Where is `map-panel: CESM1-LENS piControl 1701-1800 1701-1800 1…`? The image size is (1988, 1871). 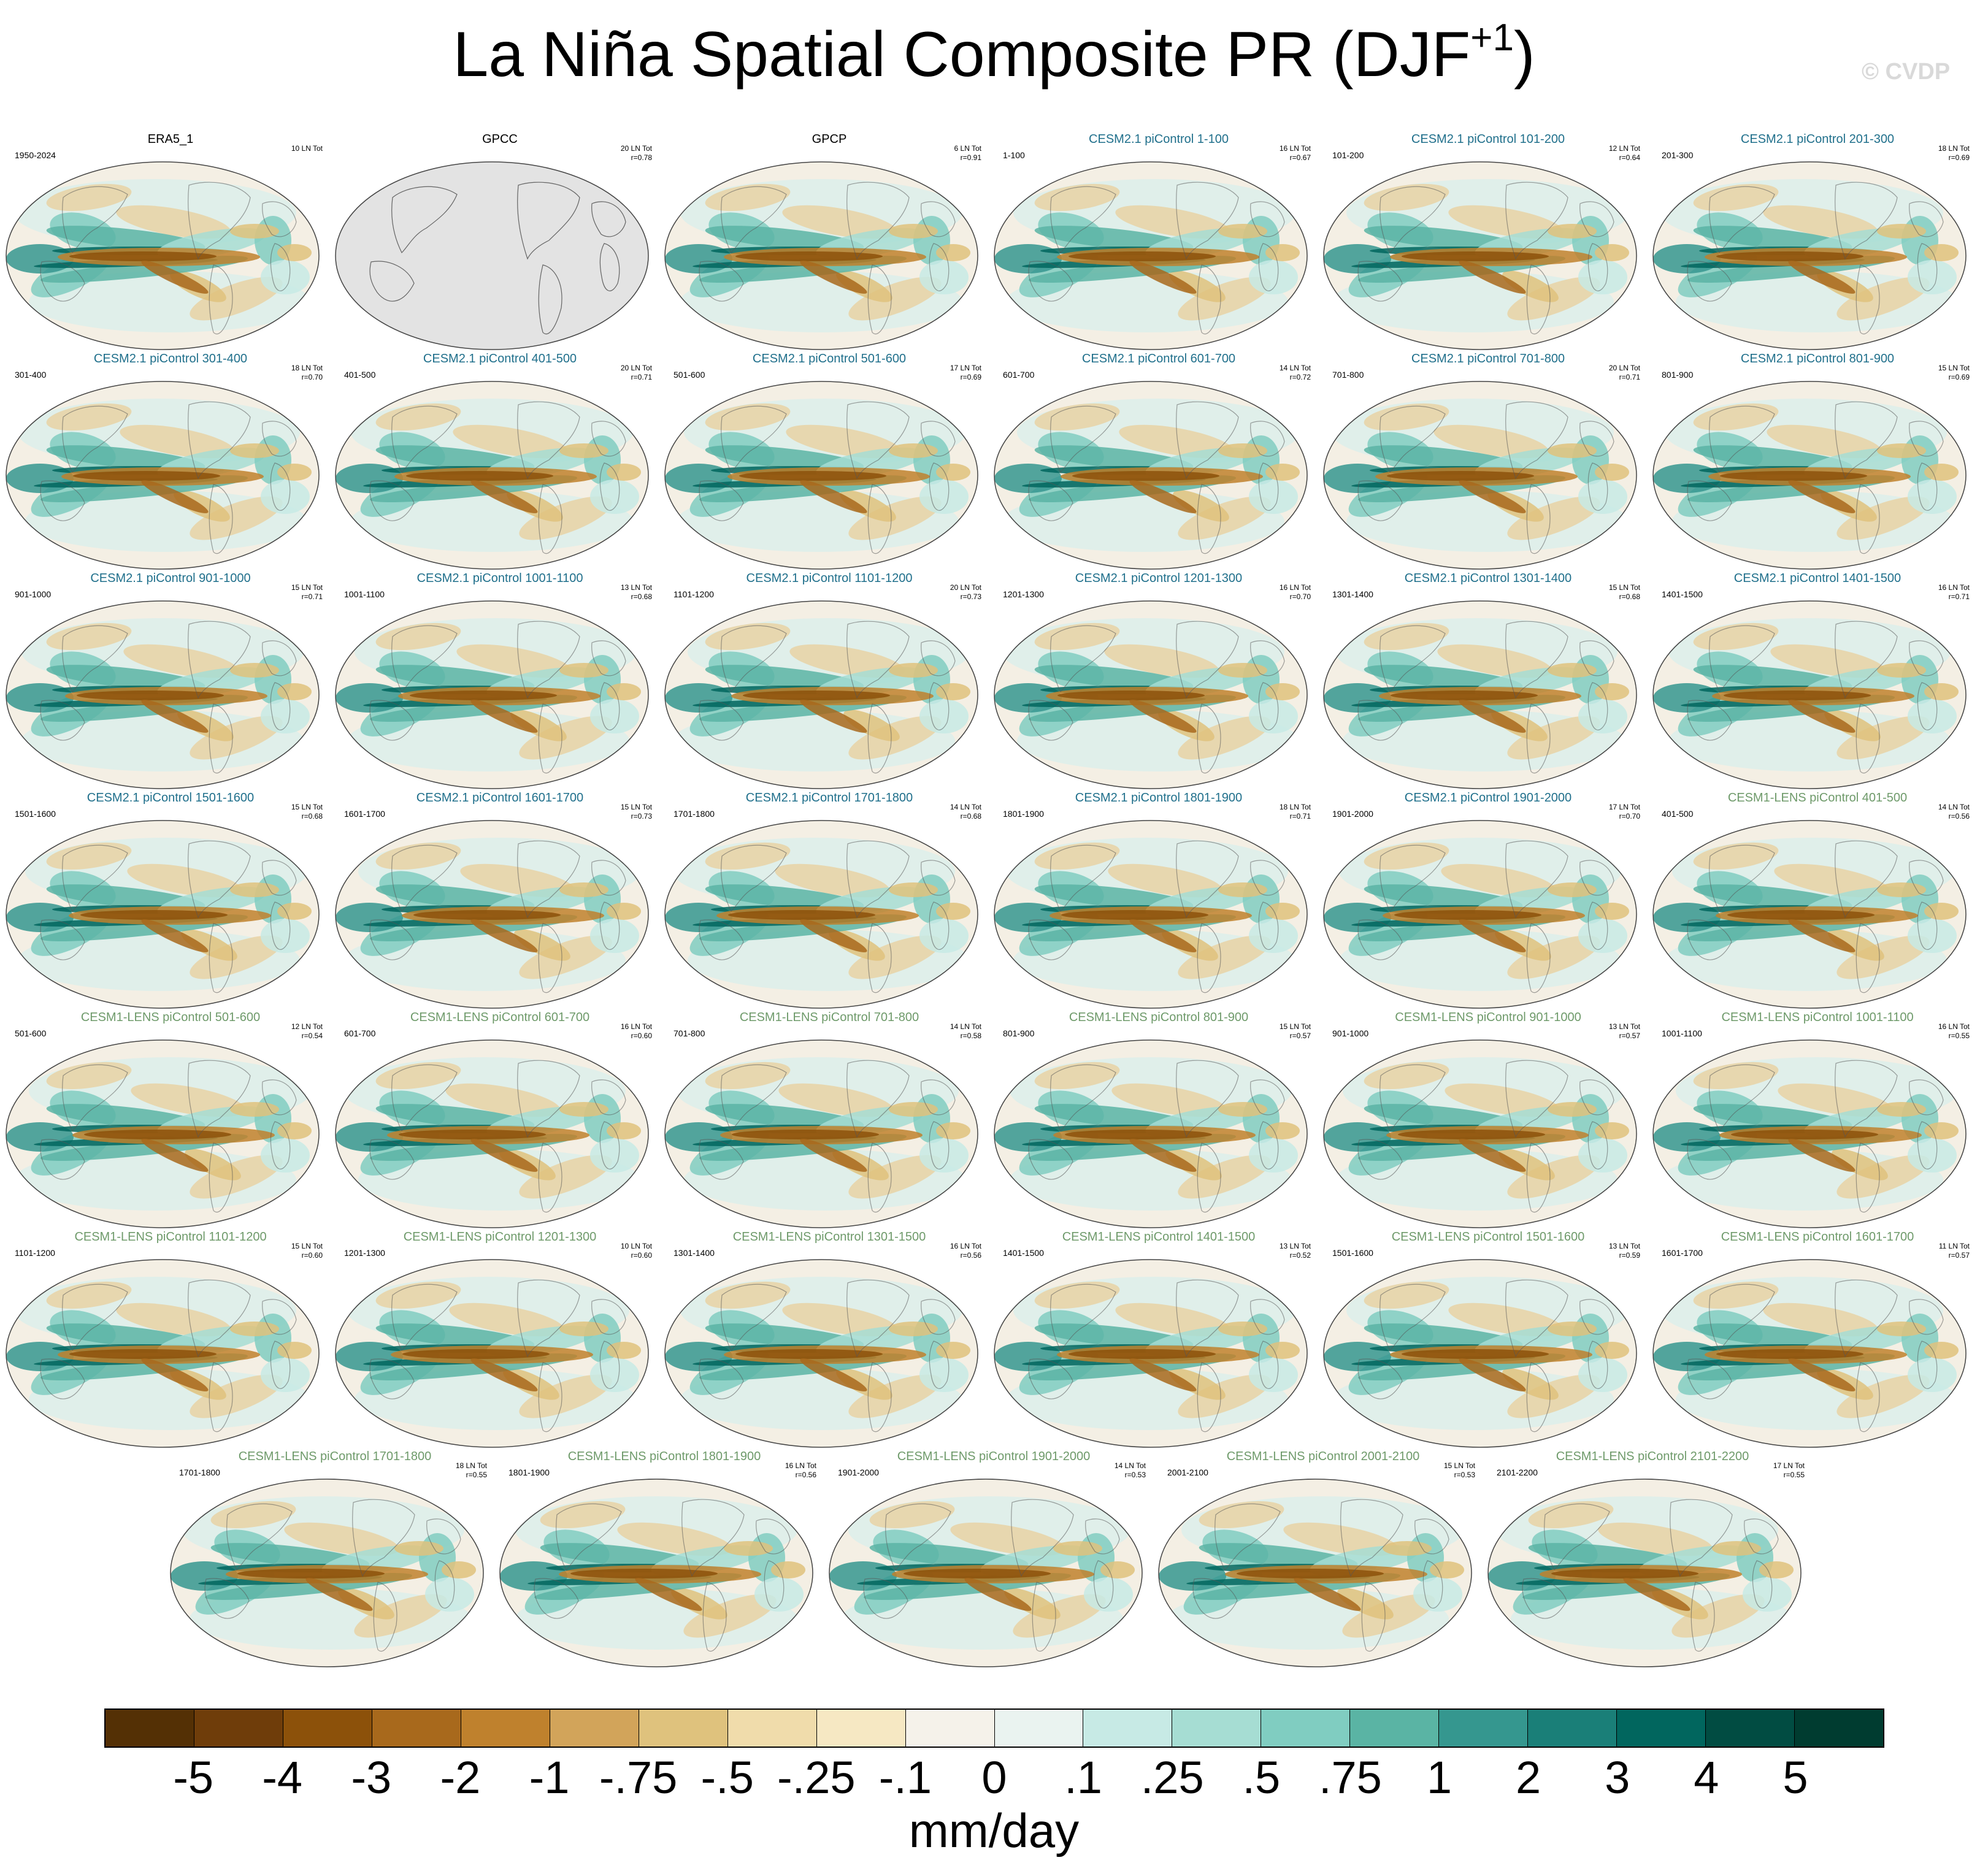
map-panel: CESM1-LENS piControl 1701-1800 1701-1800 1… is located at coordinates (335, 1559).